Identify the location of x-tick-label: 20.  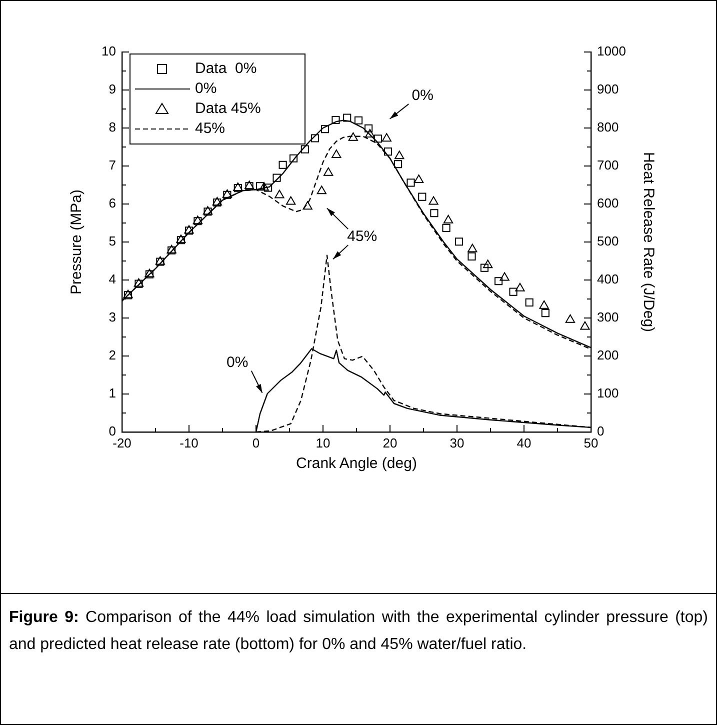
(390, 442).